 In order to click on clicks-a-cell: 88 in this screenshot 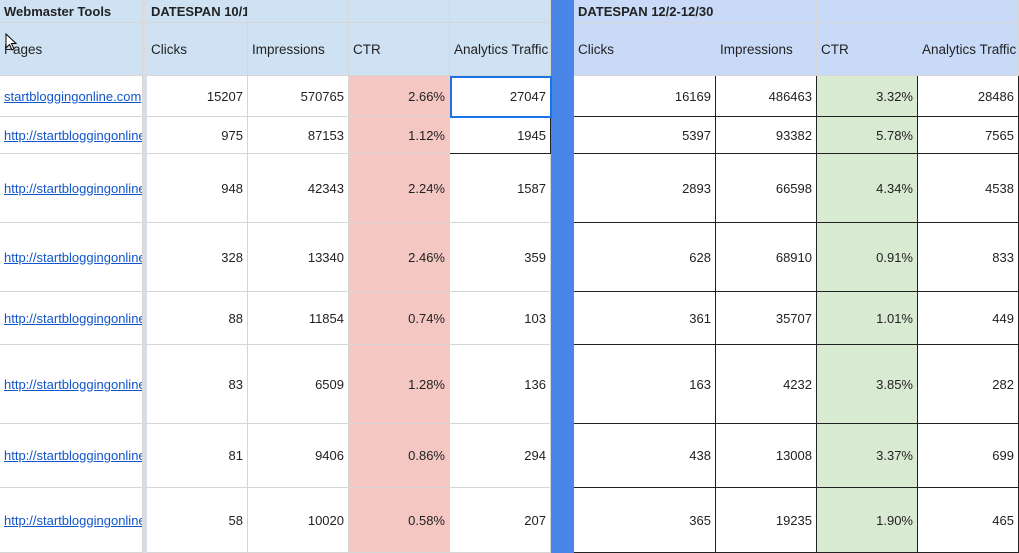, I will do `click(197, 318)`.